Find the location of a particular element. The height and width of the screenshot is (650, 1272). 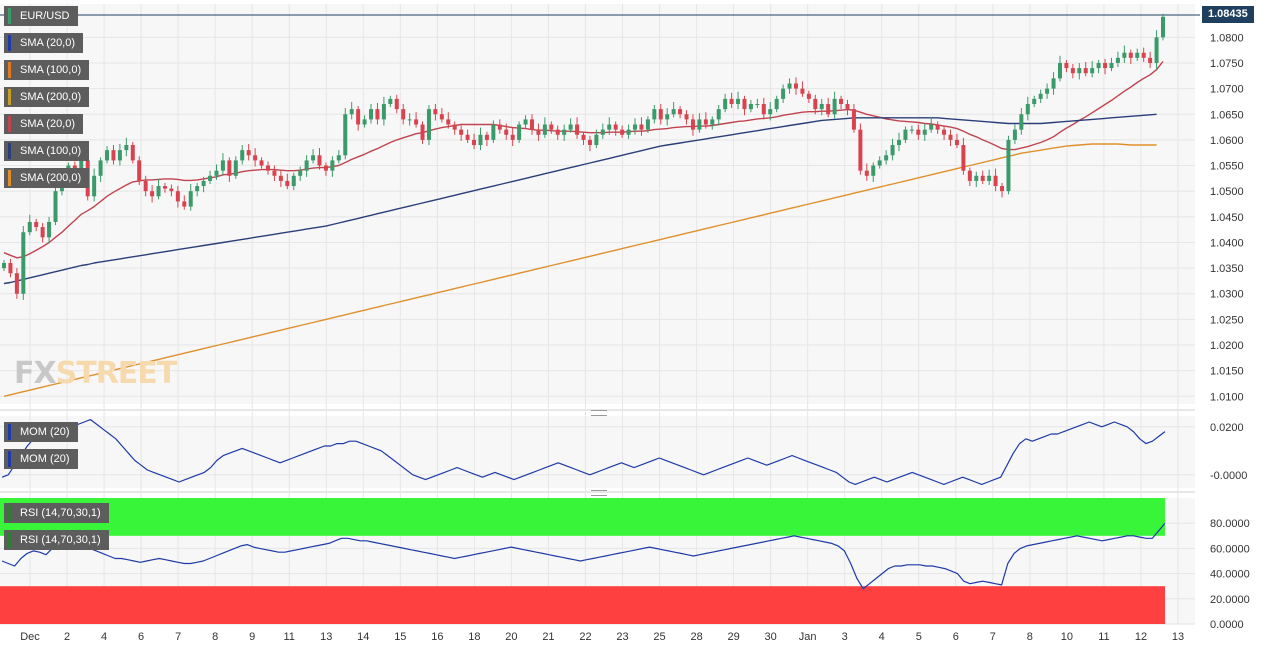

x-tick-label: Jan is located at coordinates (808, 637).